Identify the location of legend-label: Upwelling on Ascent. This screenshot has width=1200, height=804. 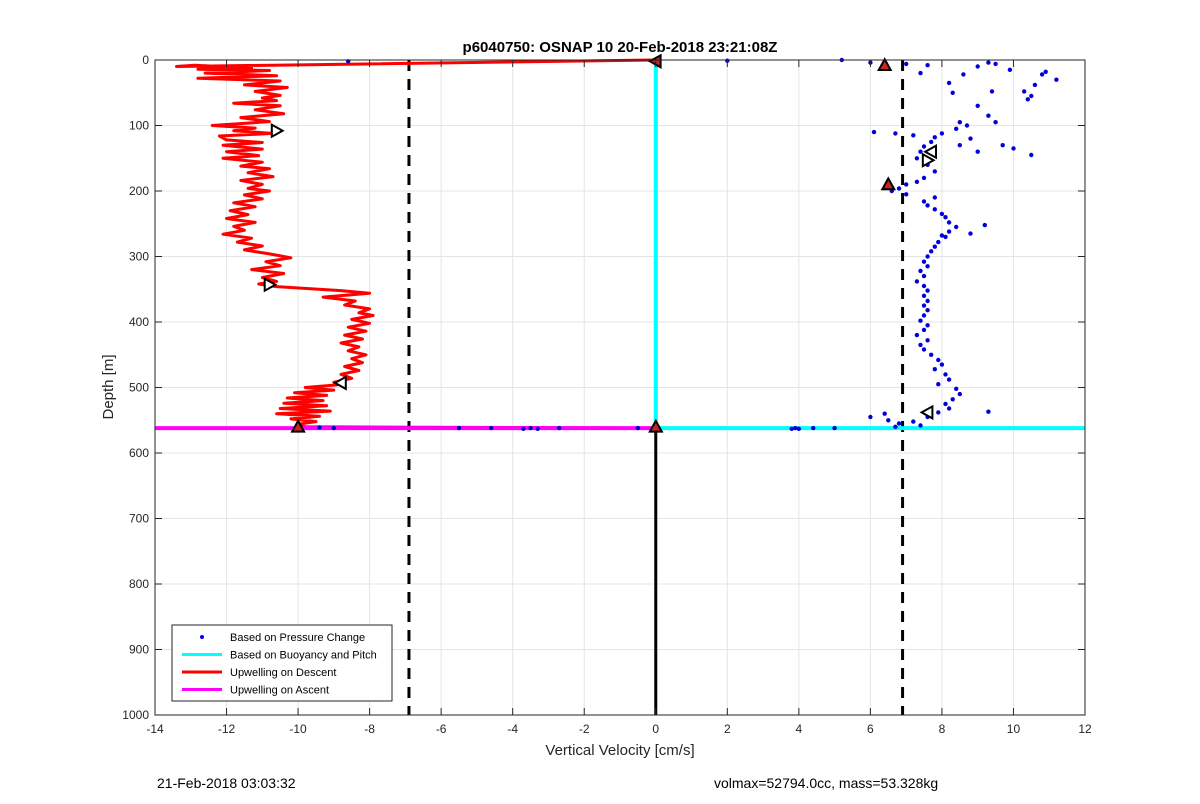
(279, 691).